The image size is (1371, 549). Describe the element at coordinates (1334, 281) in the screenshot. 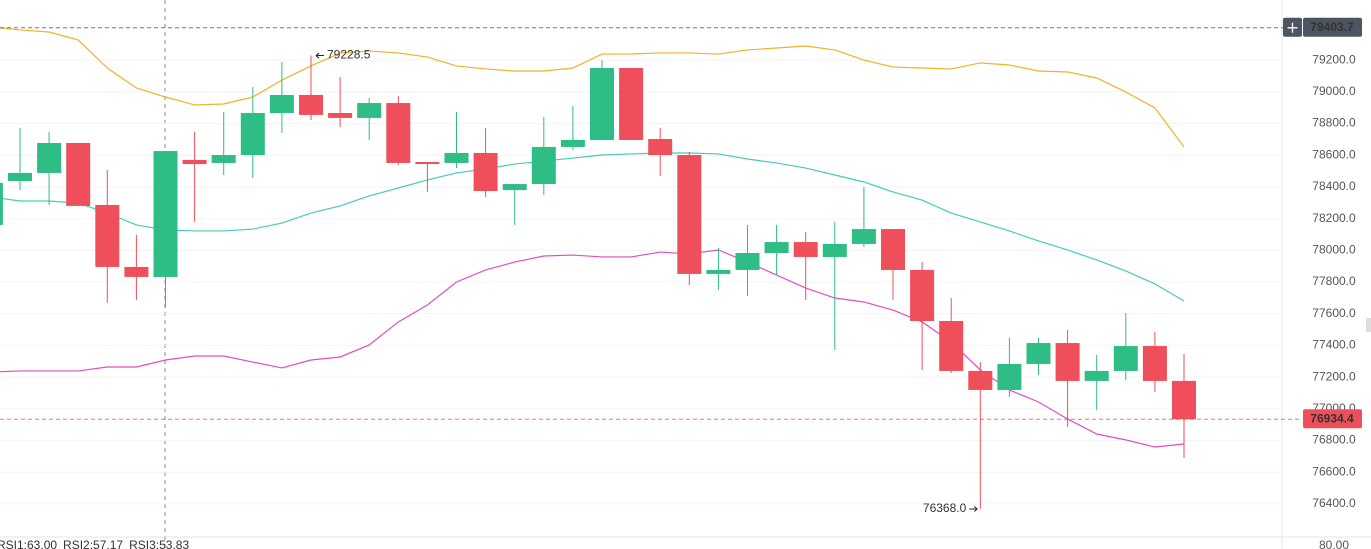

I see `y-tick-label: 77800.0` at that location.